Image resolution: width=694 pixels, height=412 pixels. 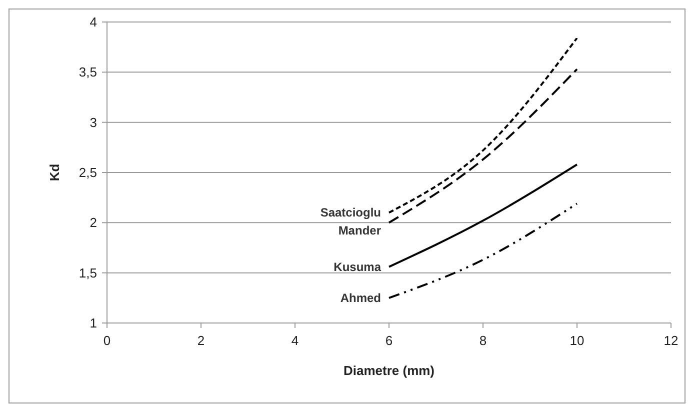 What do you see at coordinates (54, 173) in the screenshot?
I see `y-axis-title: Kd` at bounding box center [54, 173].